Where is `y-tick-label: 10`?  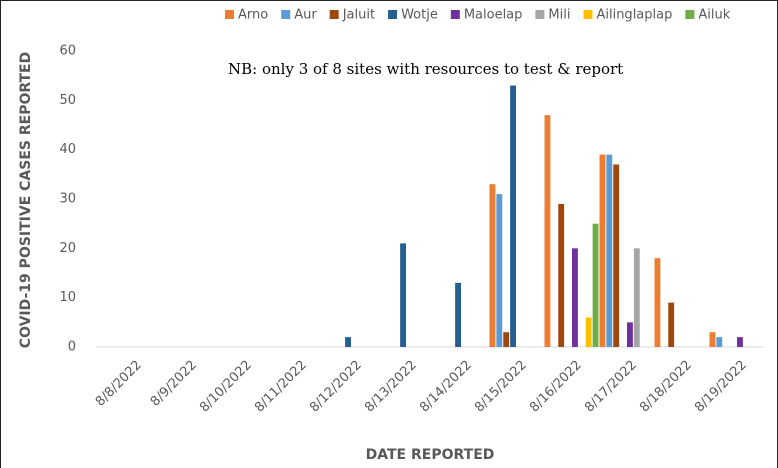 y-tick-label: 10 is located at coordinates (67, 297).